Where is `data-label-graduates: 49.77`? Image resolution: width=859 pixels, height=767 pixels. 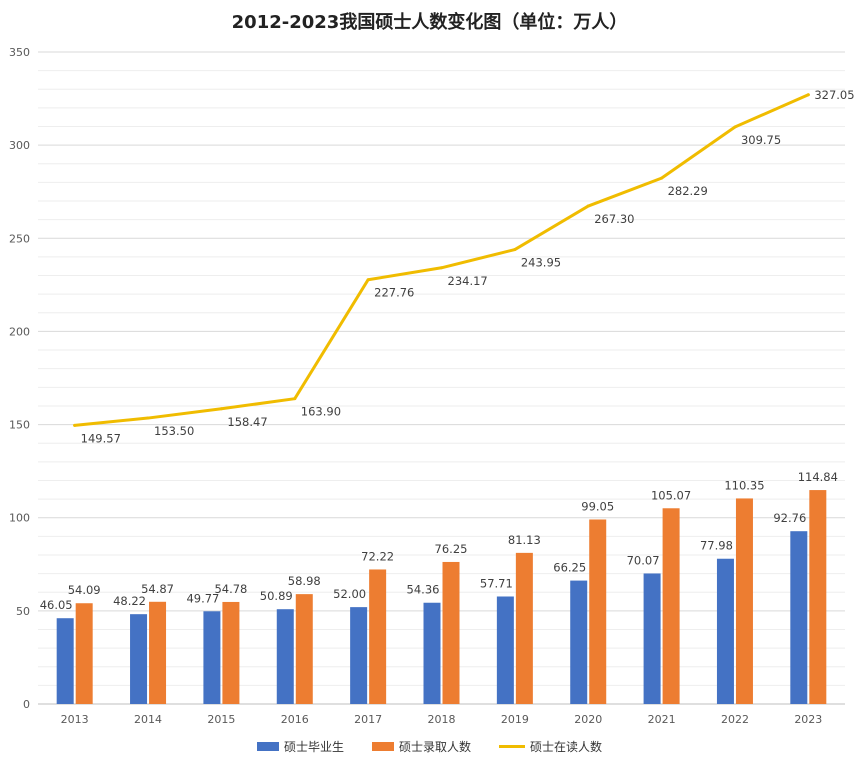
data-label-graduates: 49.77 is located at coordinates (202, 598).